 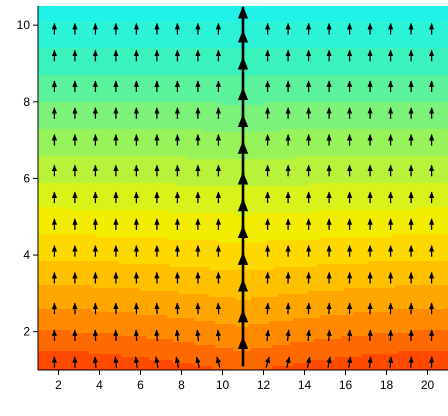 What do you see at coordinates (58, 385) in the screenshot?
I see `x-tick-label: 2` at bounding box center [58, 385].